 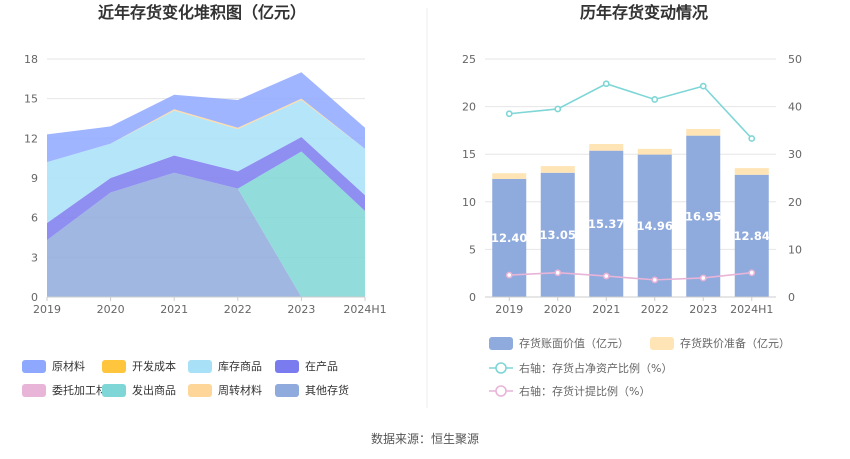 I want to click on left-x-tick: 2021, so click(x=174, y=309).